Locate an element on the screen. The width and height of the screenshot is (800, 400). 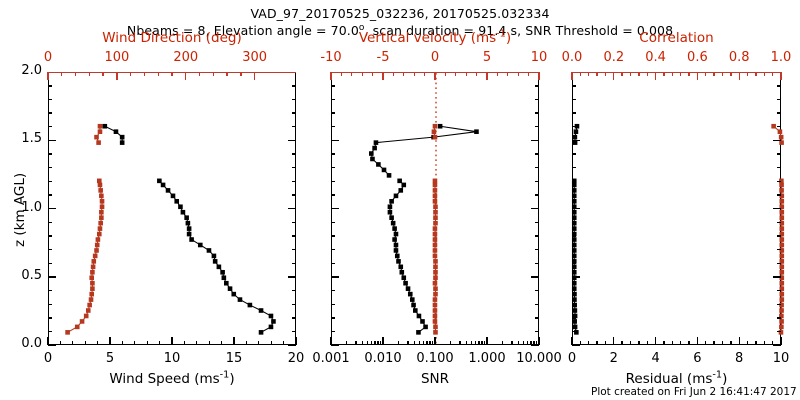
top-axis-line is located at coordinates (676, 73).